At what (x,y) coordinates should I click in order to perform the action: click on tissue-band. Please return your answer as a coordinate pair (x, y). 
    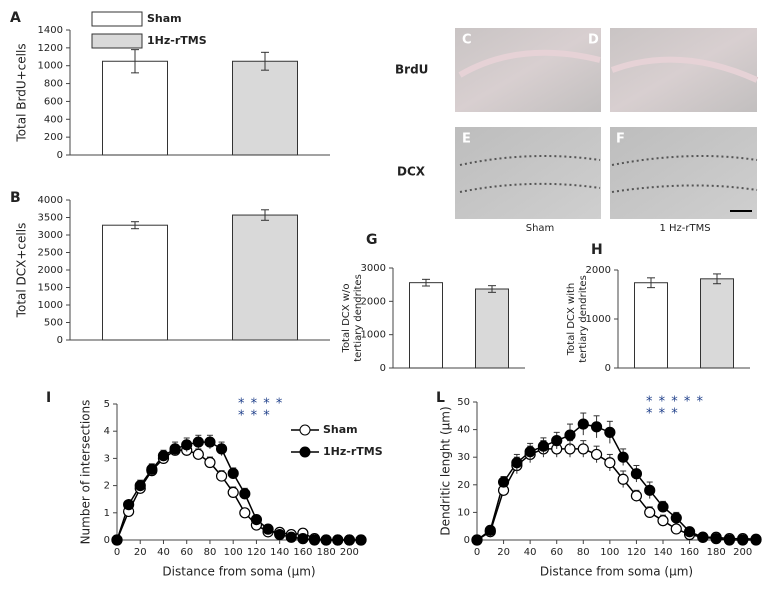
    Looking at the image, I should click on (529, 63).